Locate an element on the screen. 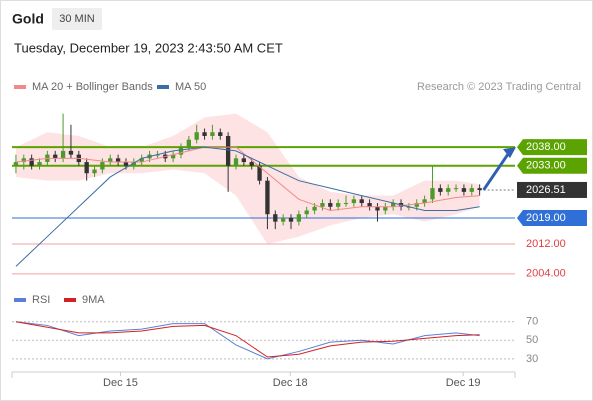 This screenshot has width=593, height=401. x-tick-label: Dec 15 is located at coordinates (120, 383).